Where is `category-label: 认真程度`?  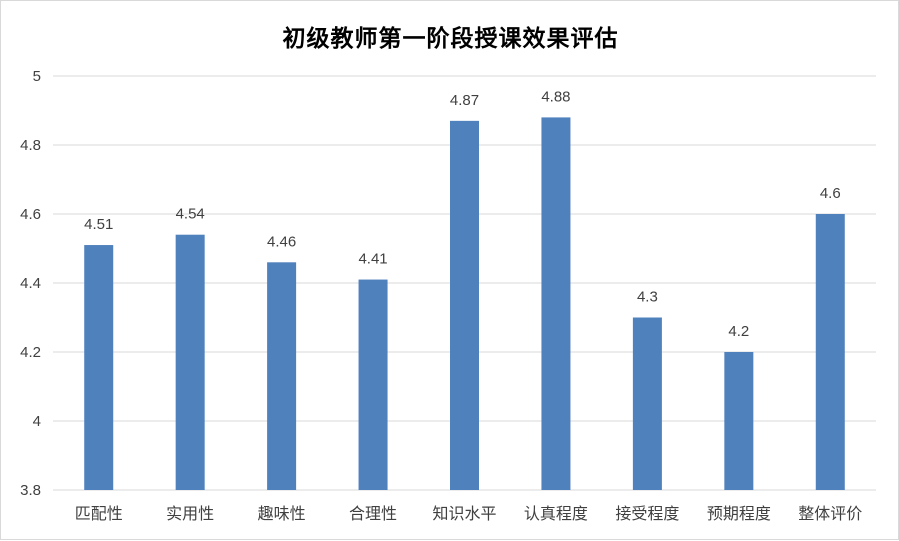
category-label: 认真程度 is located at coordinates (556, 513).